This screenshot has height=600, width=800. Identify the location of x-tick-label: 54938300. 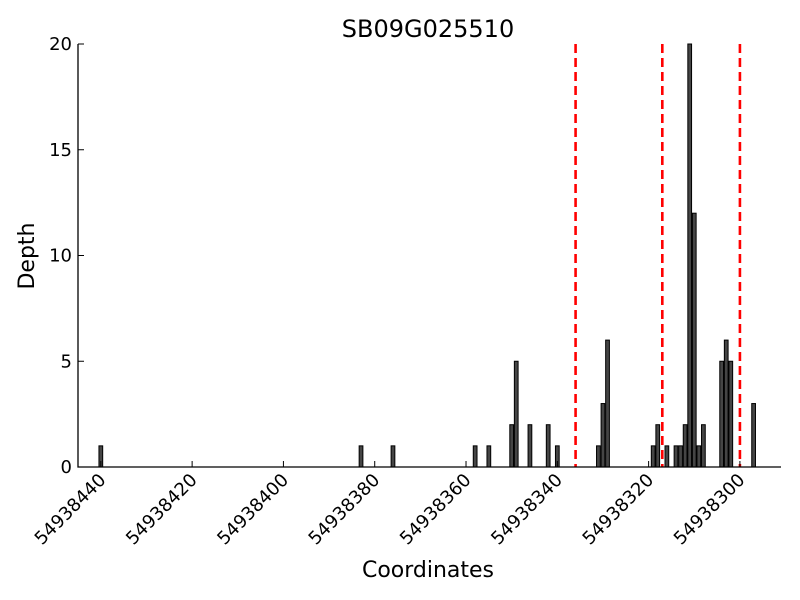
(710, 510).